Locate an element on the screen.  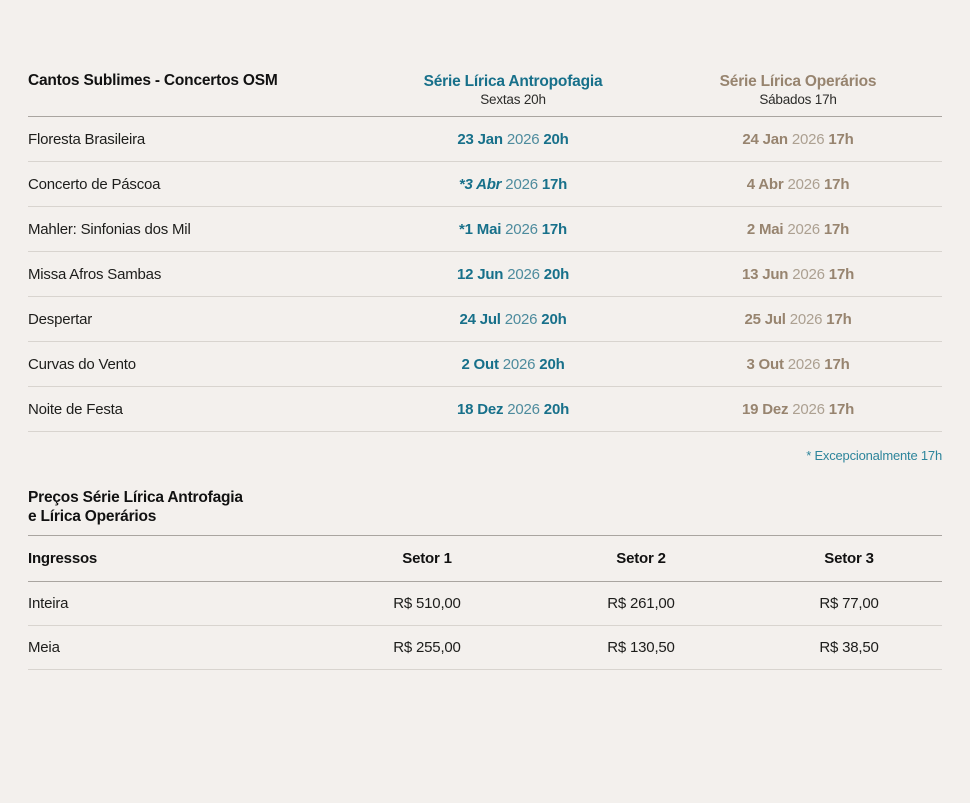
column-header-operarios: Série Lírica Operários Sábados 17h is located at coordinates (798, 90).